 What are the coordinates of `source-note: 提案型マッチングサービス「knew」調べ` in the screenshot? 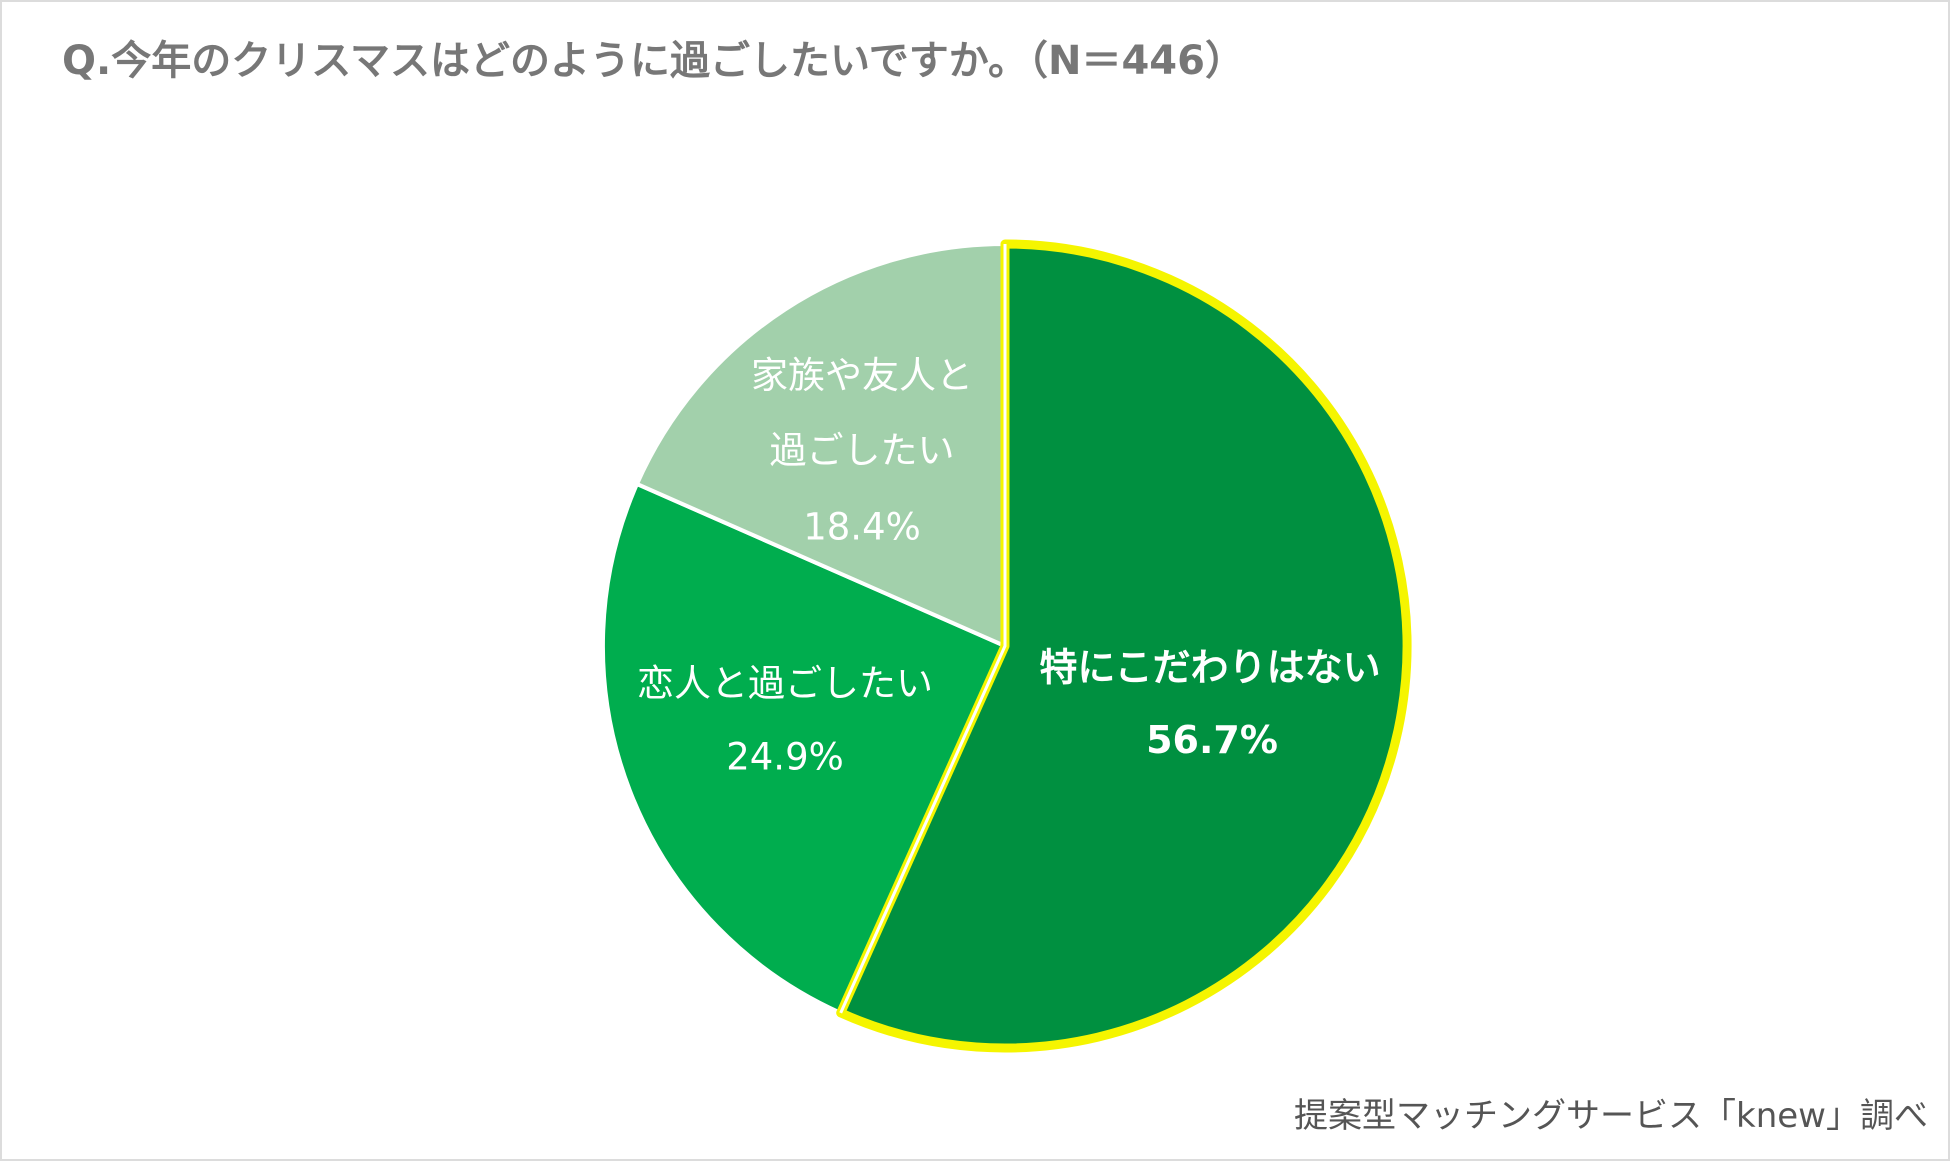 It's located at (1611, 1116).